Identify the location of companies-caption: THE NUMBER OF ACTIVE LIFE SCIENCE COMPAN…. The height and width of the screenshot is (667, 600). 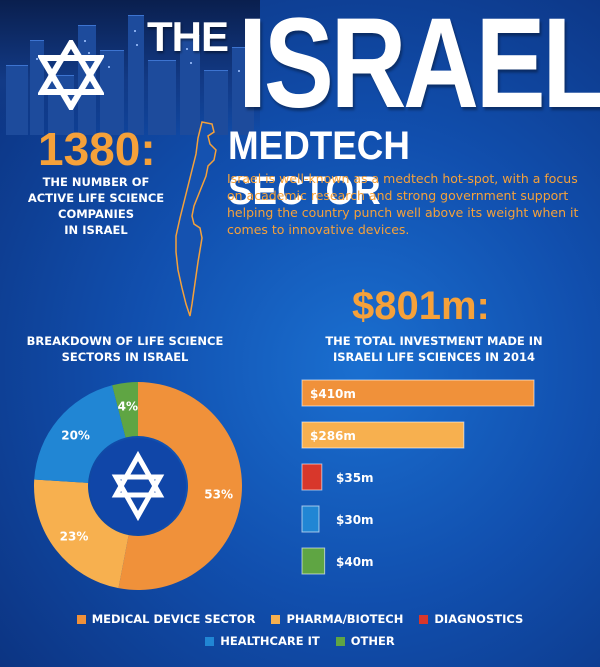
(96, 206).